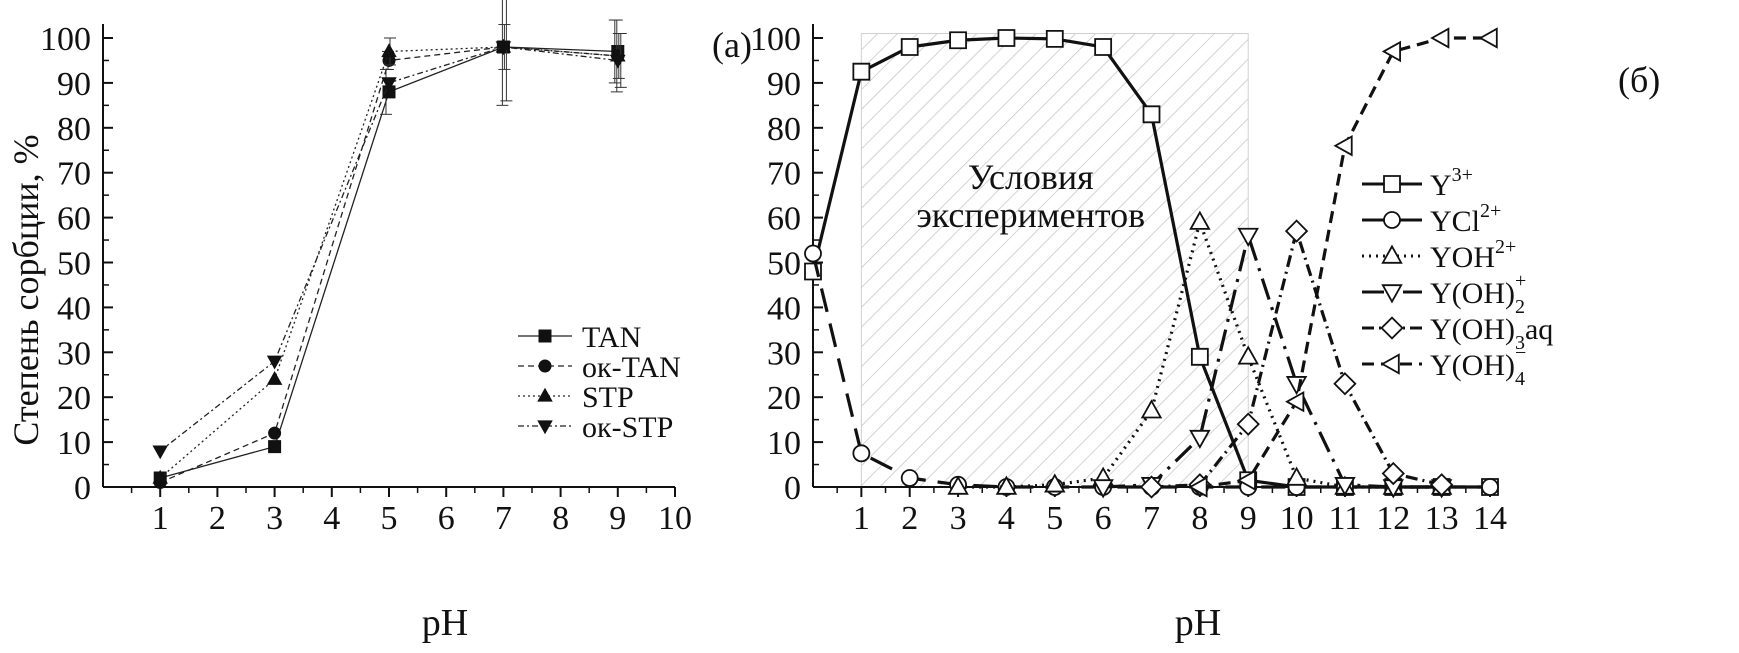 This screenshot has height=653, width=1739. I want to click on legend-label: Y3+, so click(1451, 183).